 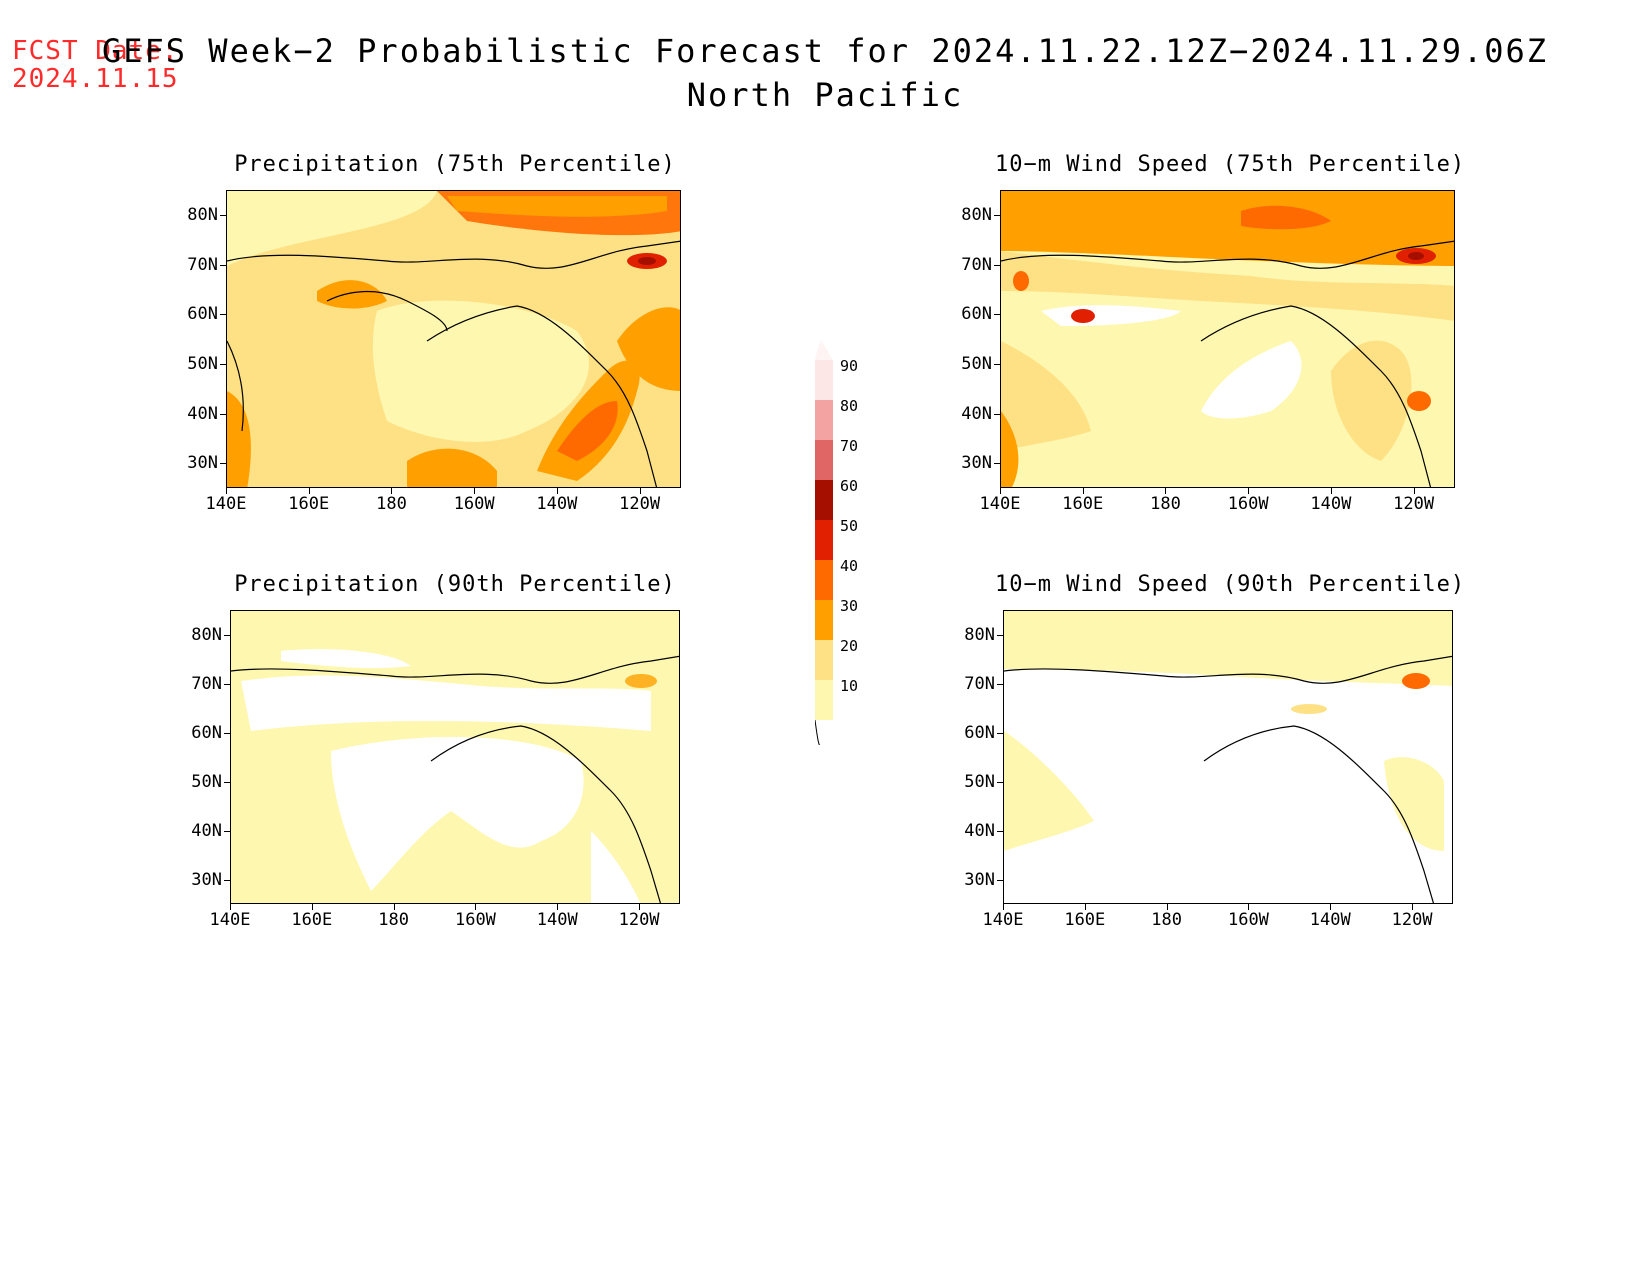 What do you see at coordinates (976, 413) in the screenshot?
I see `lat-label: 40N` at bounding box center [976, 413].